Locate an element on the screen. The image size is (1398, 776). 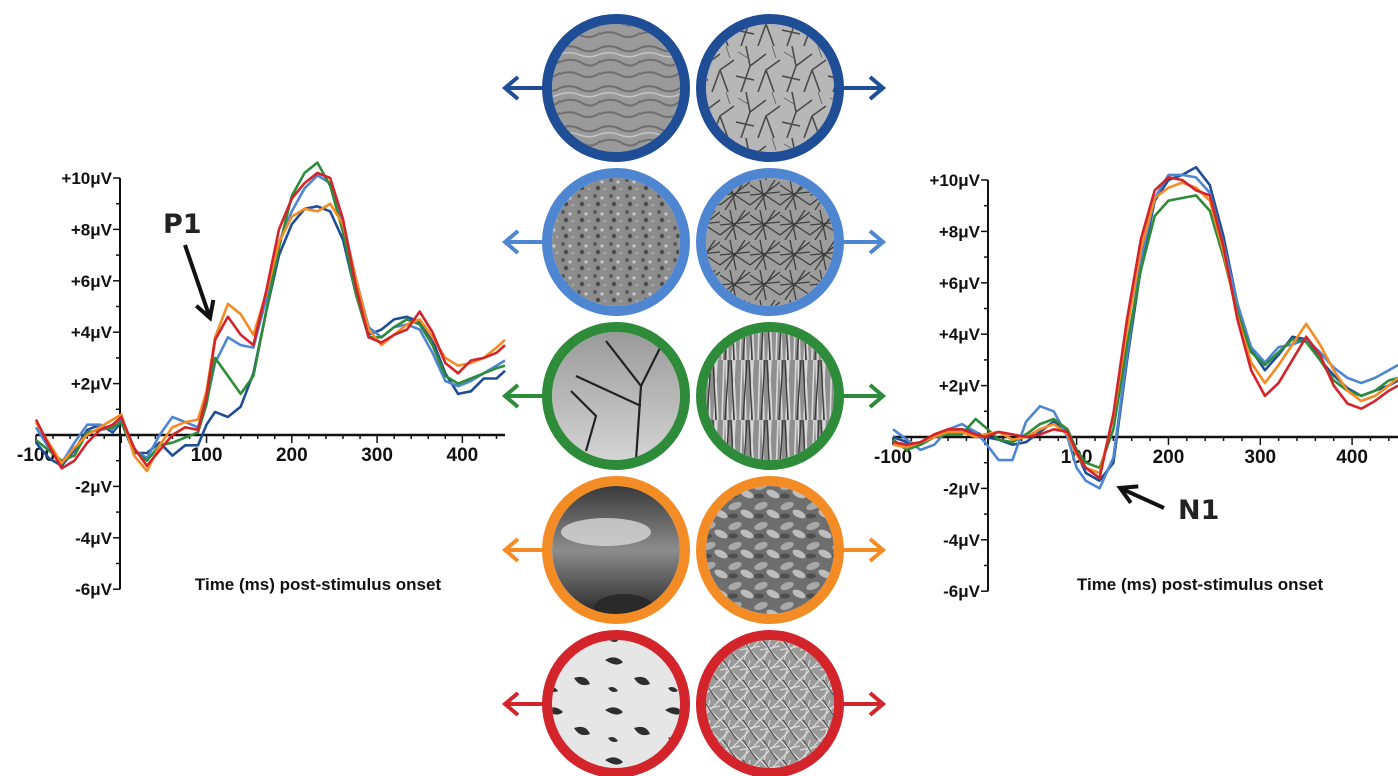
dry-grass-texture is located at coordinates (770, 704).